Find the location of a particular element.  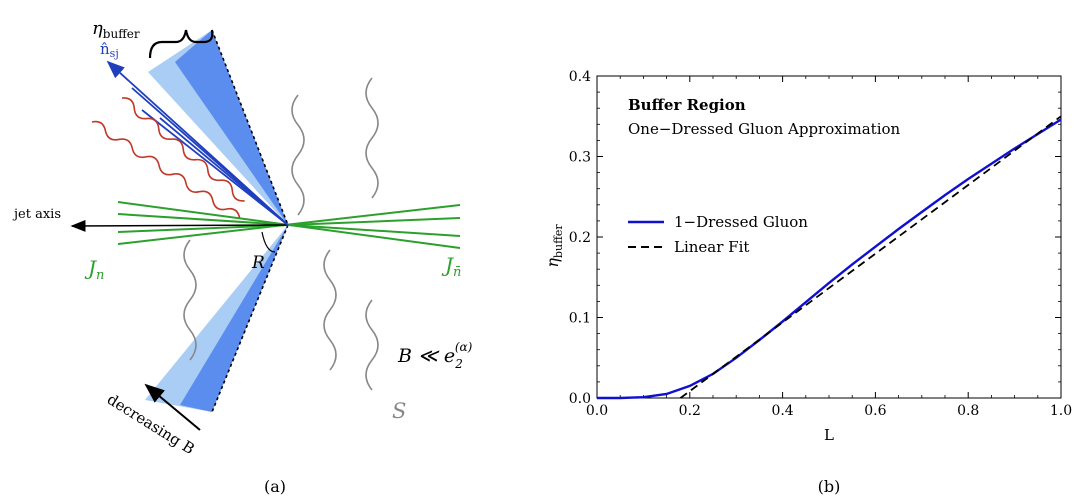

jet-axis-arrow is located at coordinates (179, 225).